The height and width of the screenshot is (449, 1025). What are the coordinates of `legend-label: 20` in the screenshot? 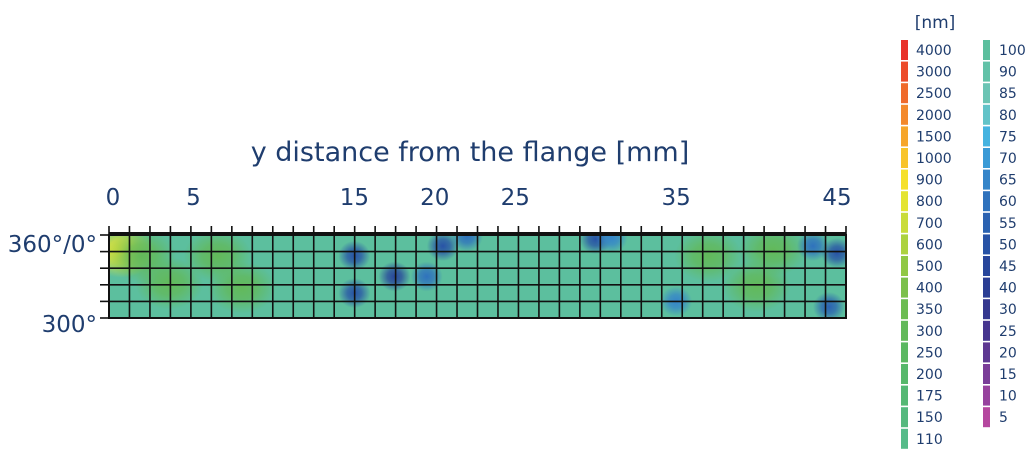 It's located at (1008, 353).